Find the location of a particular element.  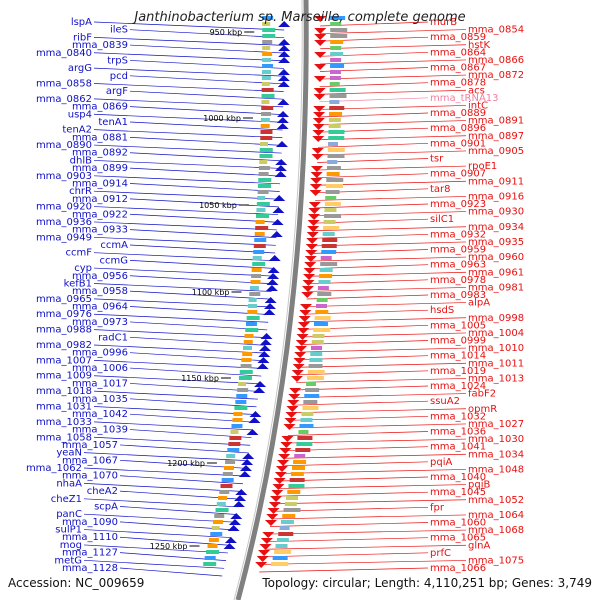

gene-label: mma_1032 is located at coordinates (458, 416).